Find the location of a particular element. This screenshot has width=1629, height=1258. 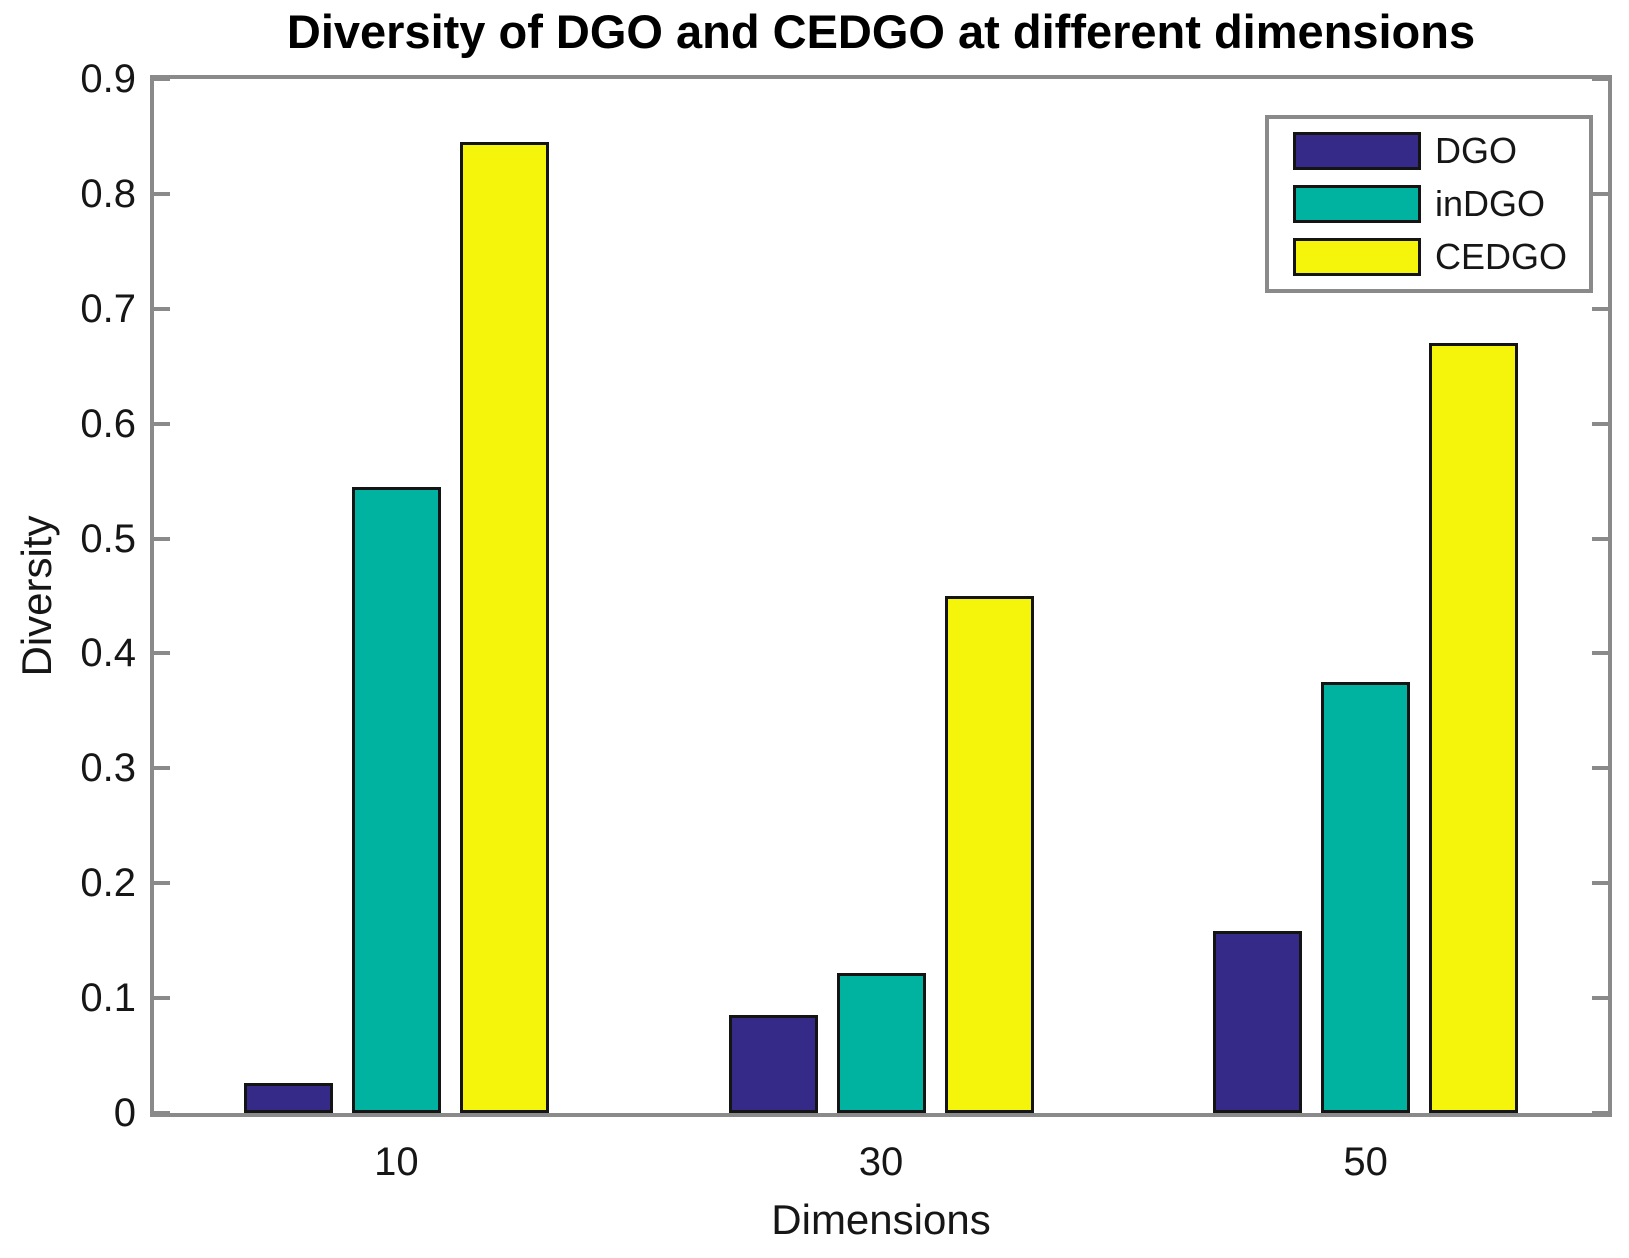

x-tick-label-30: 30 is located at coordinates (881, 1162).